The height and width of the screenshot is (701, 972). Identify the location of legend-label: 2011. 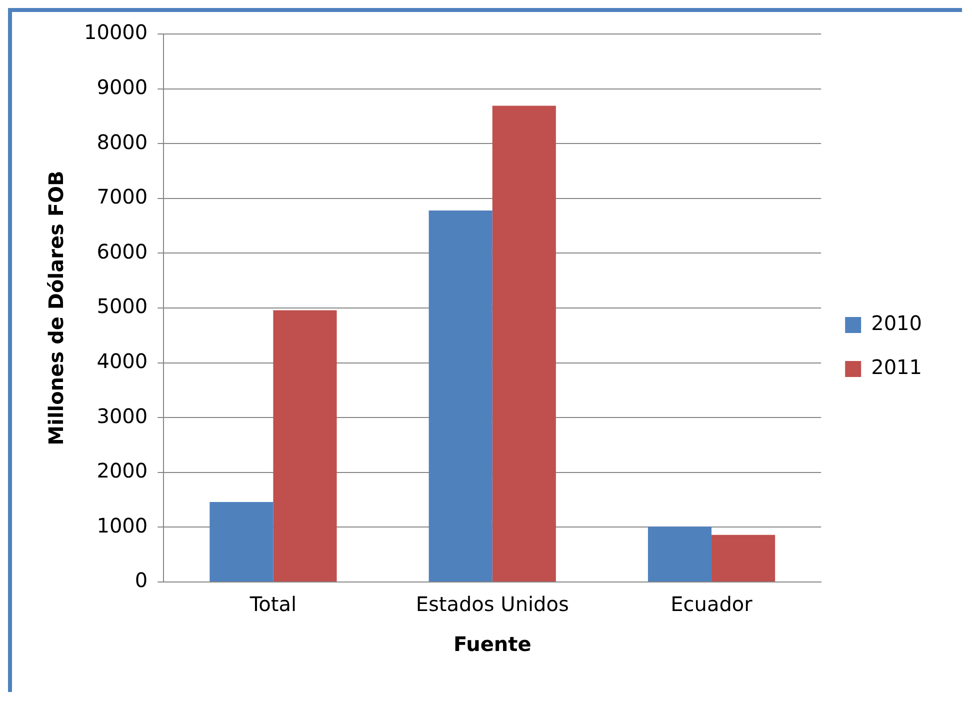
(896, 367).